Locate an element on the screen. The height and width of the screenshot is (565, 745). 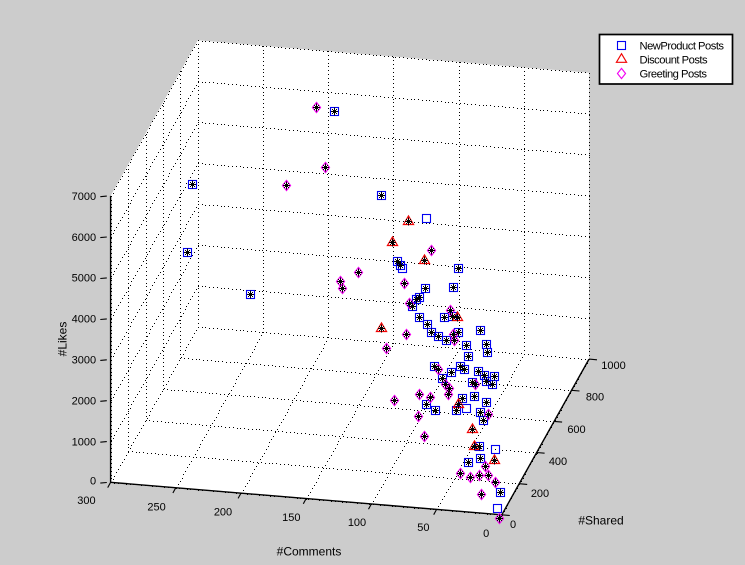
svg-text: 150 is located at coordinates (291, 518).